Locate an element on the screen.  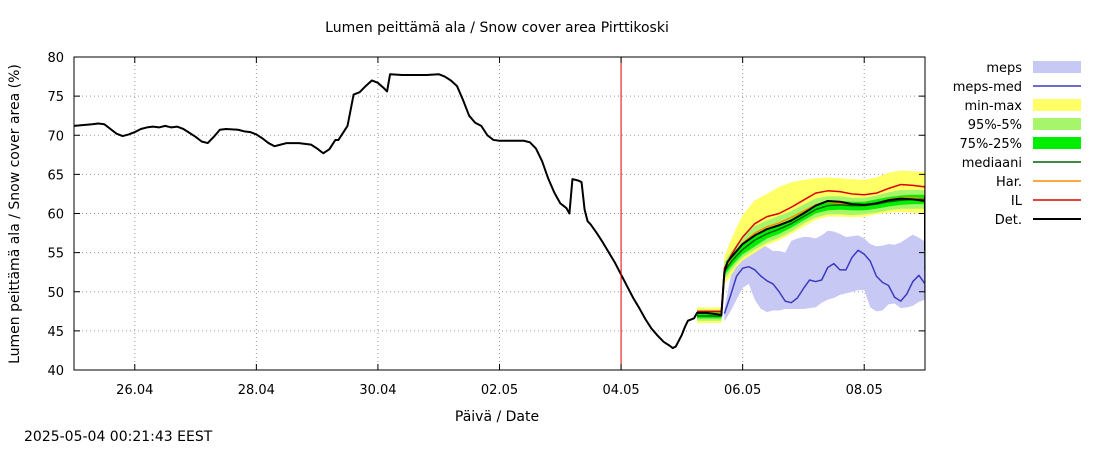
y-tick-label-40: 40 is located at coordinates (55, 371).